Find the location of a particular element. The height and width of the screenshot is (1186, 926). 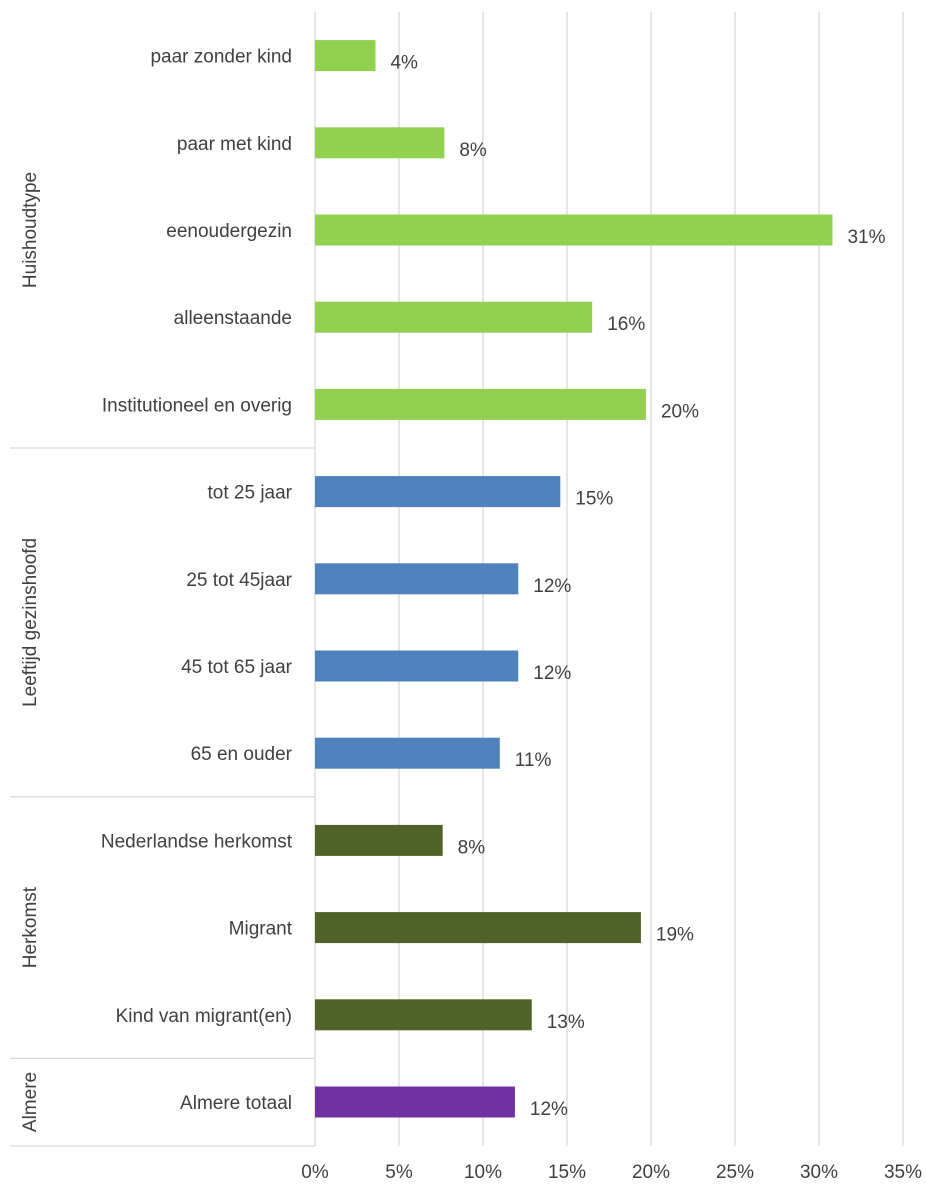

data-label: 13% is located at coordinates (566, 1022).